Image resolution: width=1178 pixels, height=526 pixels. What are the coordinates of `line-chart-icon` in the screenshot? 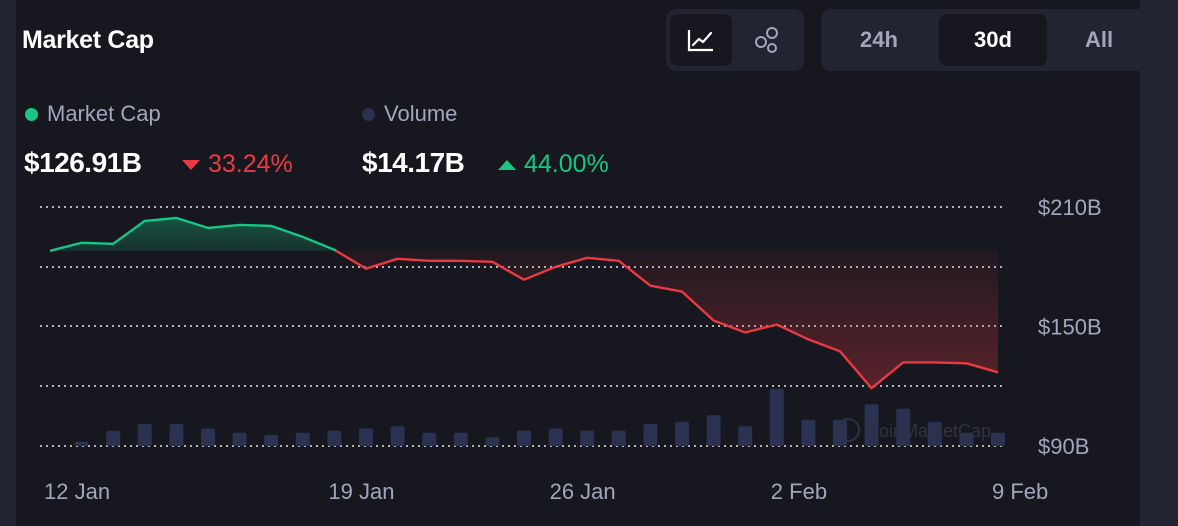 It's located at (700, 41).